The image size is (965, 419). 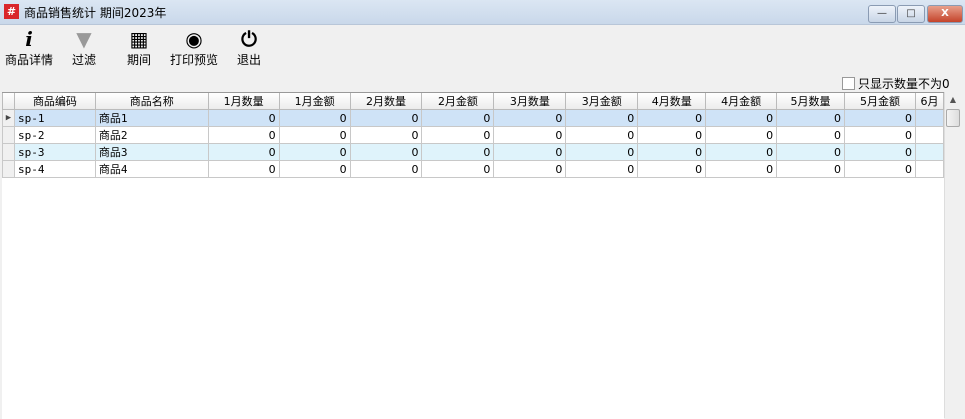 I want to click on title-bar: # 商品销售统计 期间2023年 — □ X, so click(x=482, y=12).